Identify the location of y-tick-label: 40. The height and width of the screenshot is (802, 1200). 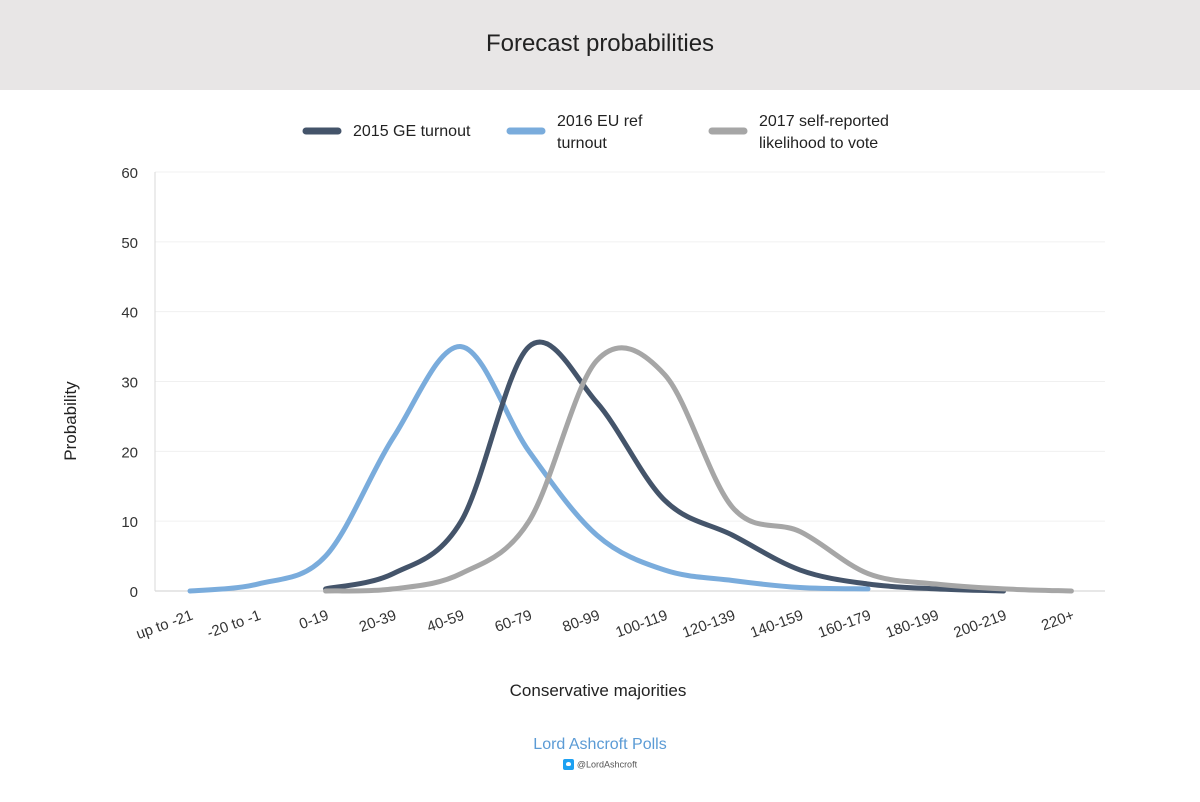
(129, 313).